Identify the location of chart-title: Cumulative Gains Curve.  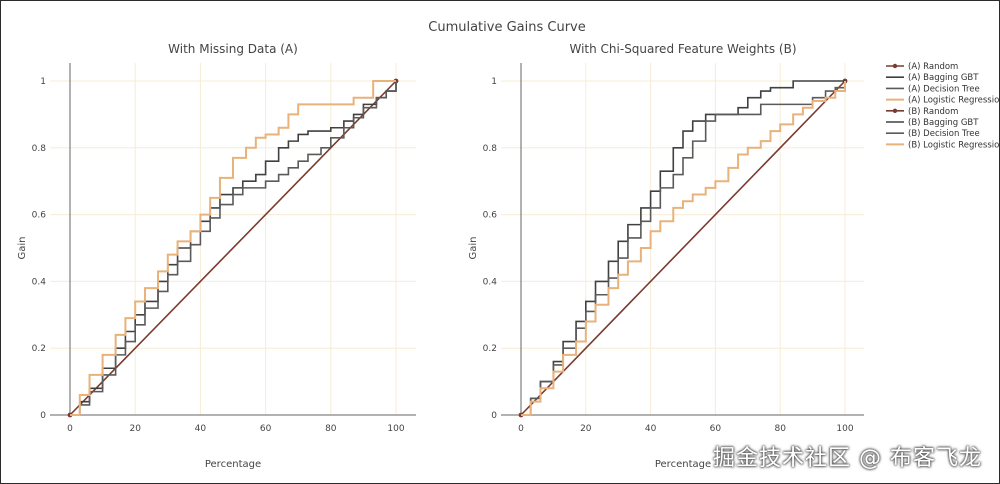
(506, 27).